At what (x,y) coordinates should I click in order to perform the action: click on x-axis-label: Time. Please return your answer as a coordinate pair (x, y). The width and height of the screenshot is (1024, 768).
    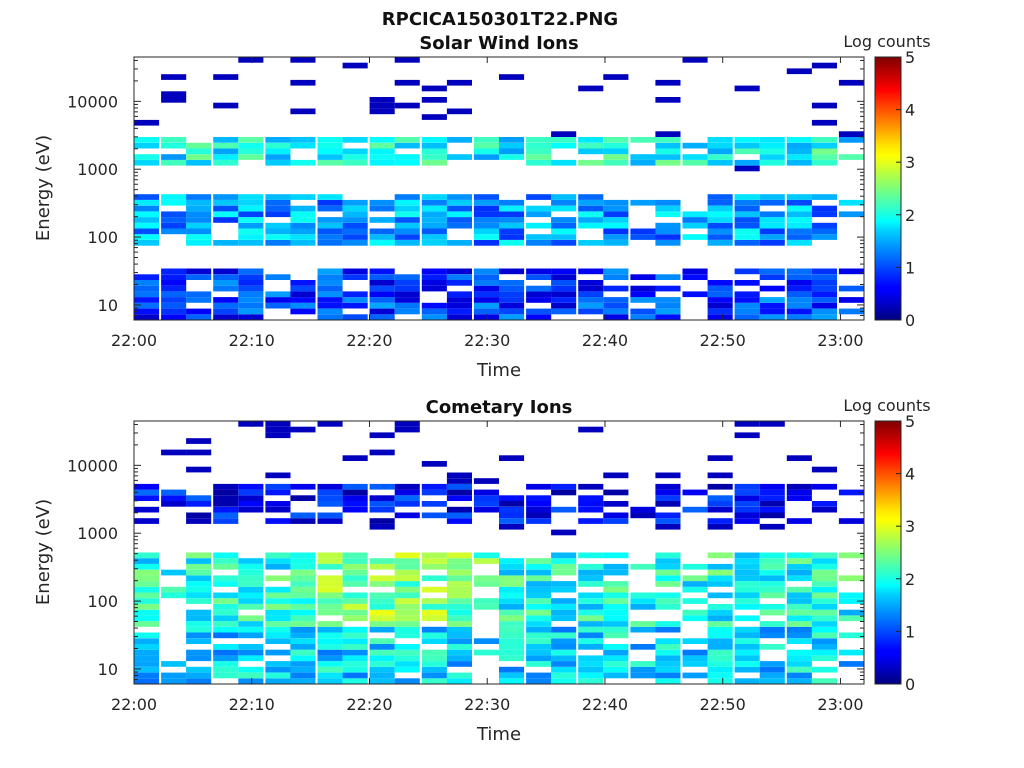
    Looking at the image, I should click on (498, 734).